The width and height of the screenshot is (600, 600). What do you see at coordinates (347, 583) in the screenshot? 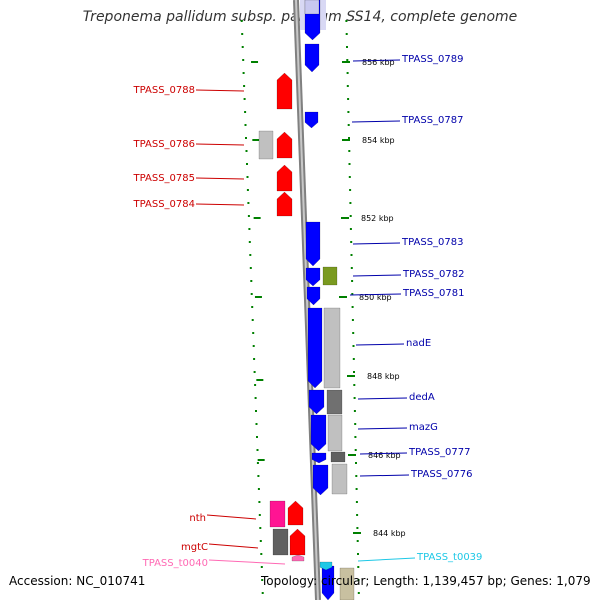
I see `gene-tan` at bounding box center [347, 583].